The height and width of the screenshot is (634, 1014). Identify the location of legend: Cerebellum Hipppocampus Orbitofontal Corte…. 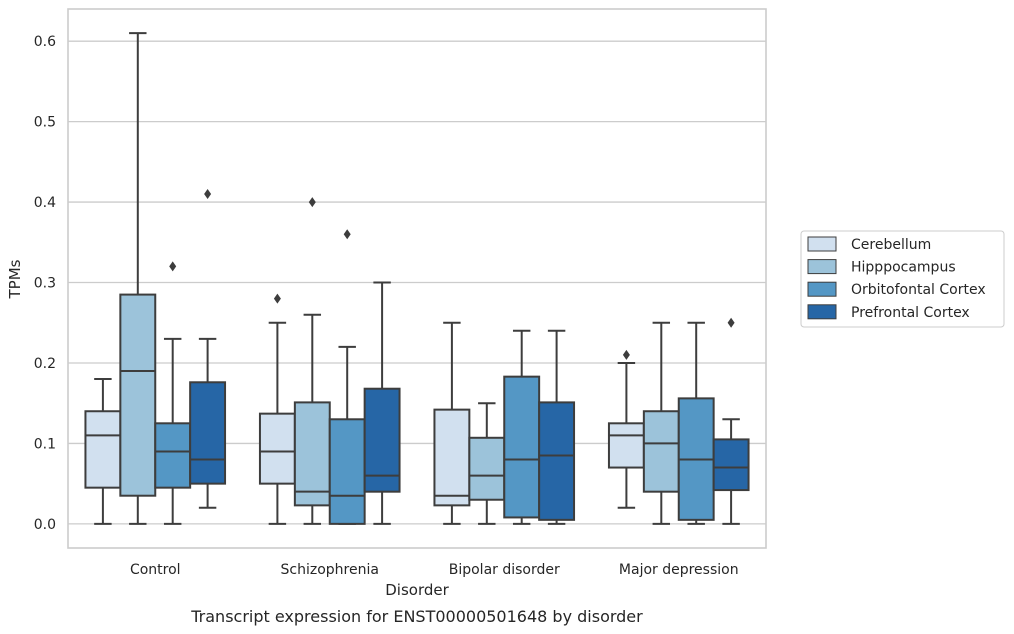
(902, 279).